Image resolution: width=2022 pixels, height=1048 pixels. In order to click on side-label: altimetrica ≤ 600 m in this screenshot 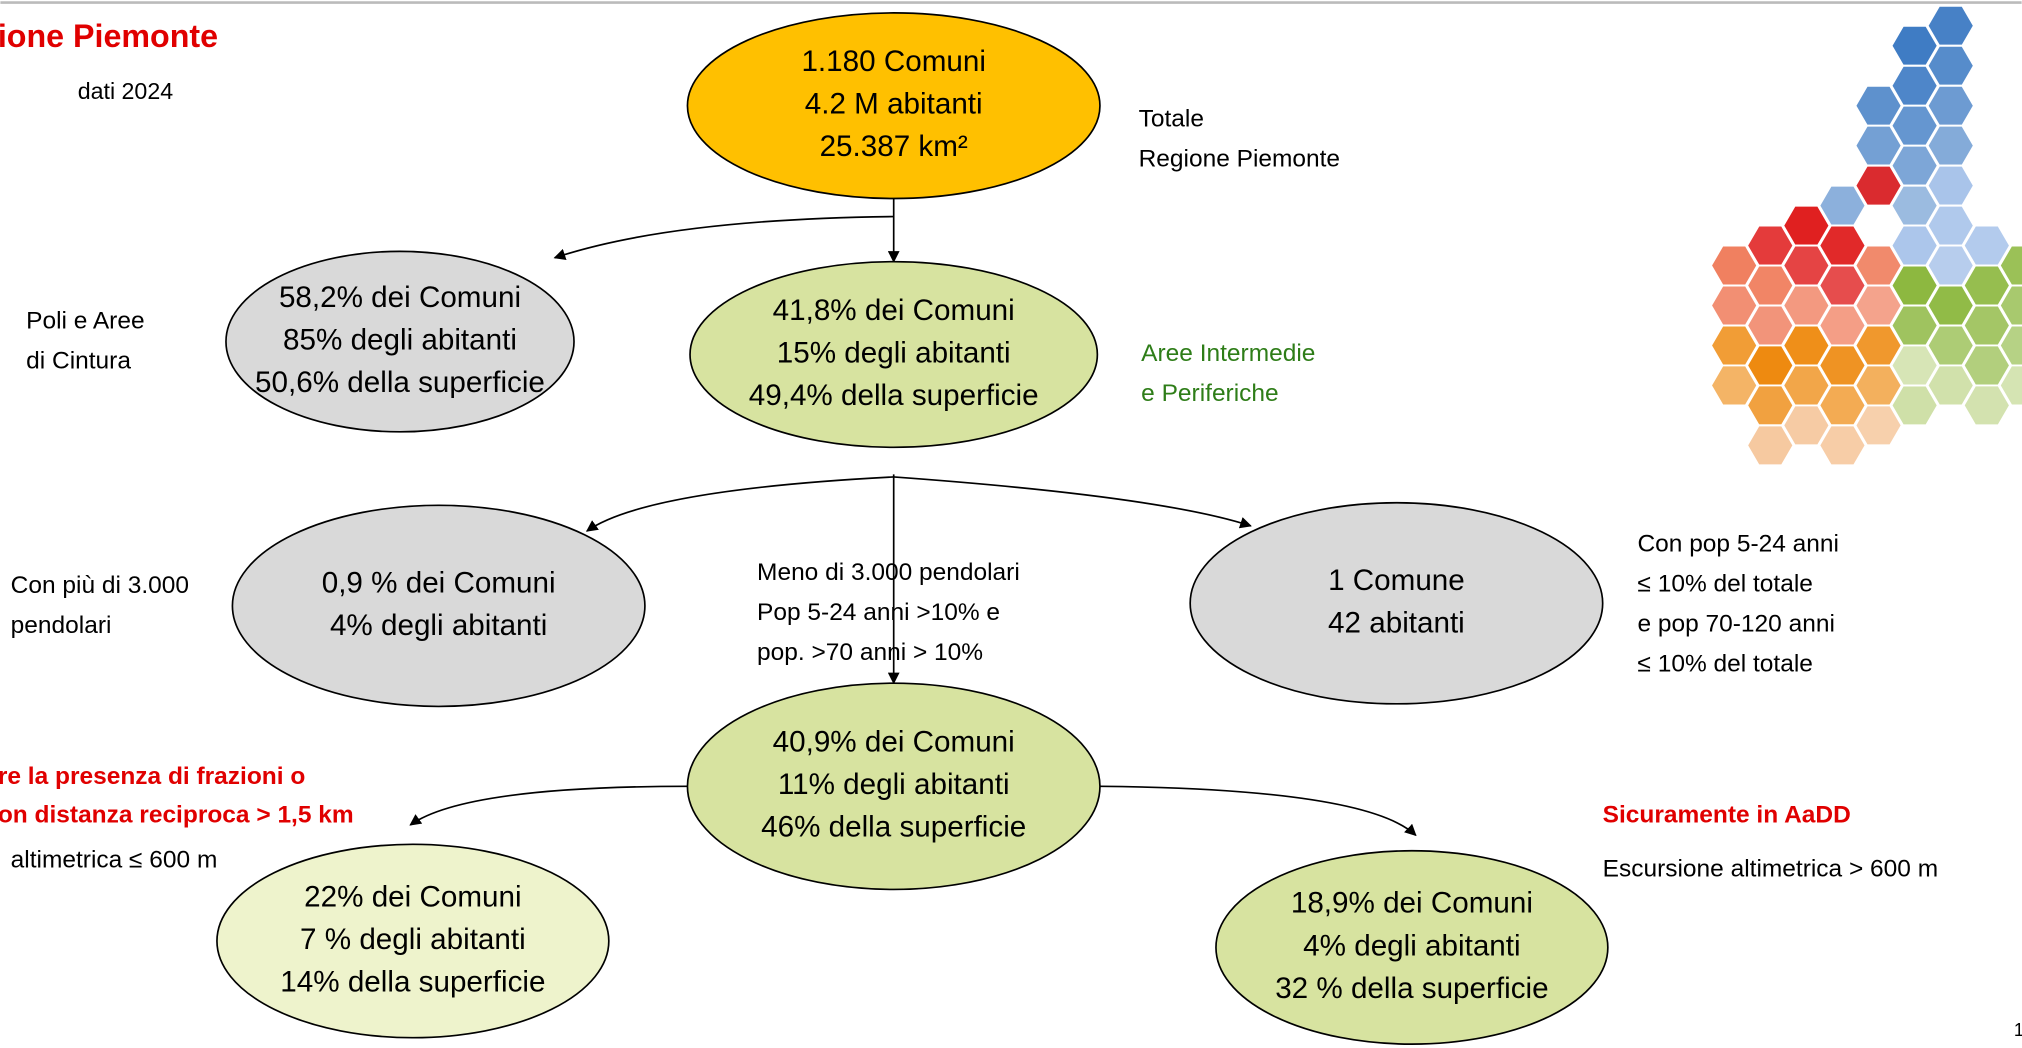, I will do `click(114, 860)`.